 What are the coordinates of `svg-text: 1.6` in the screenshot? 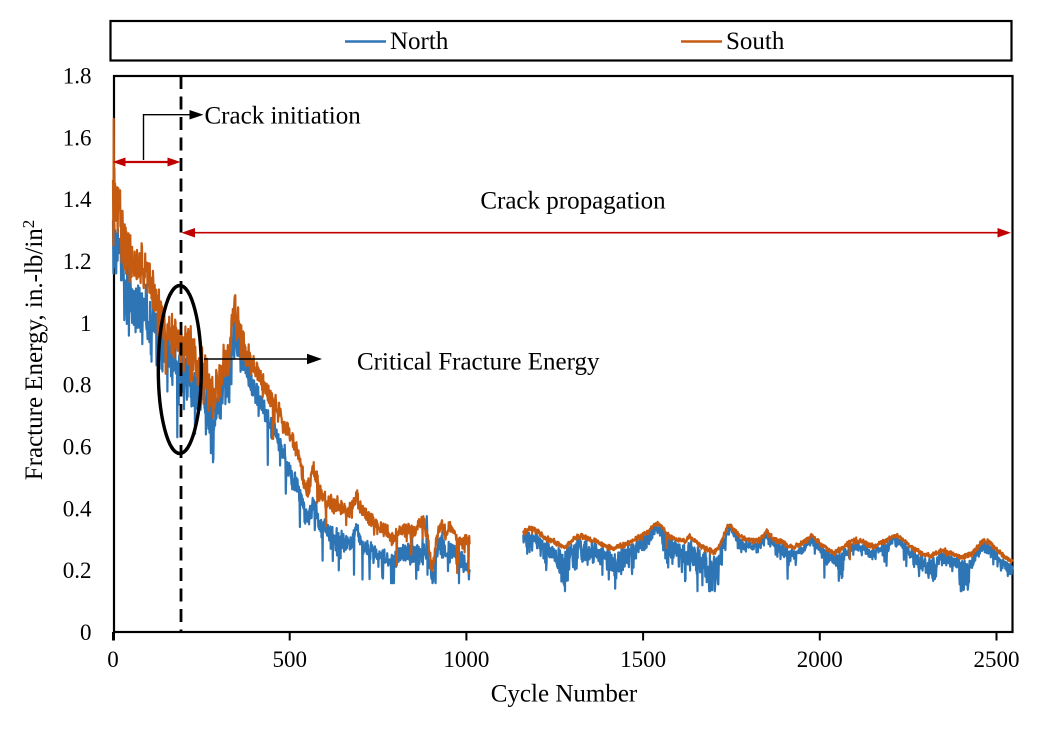 It's located at (77, 137).